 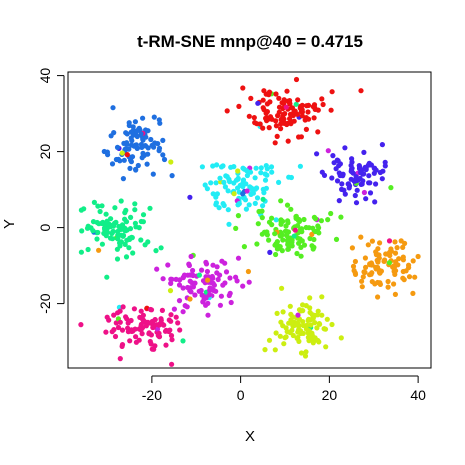 What do you see at coordinates (45, 76) in the screenshot?
I see `y-tick-label: 40` at bounding box center [45, 76].